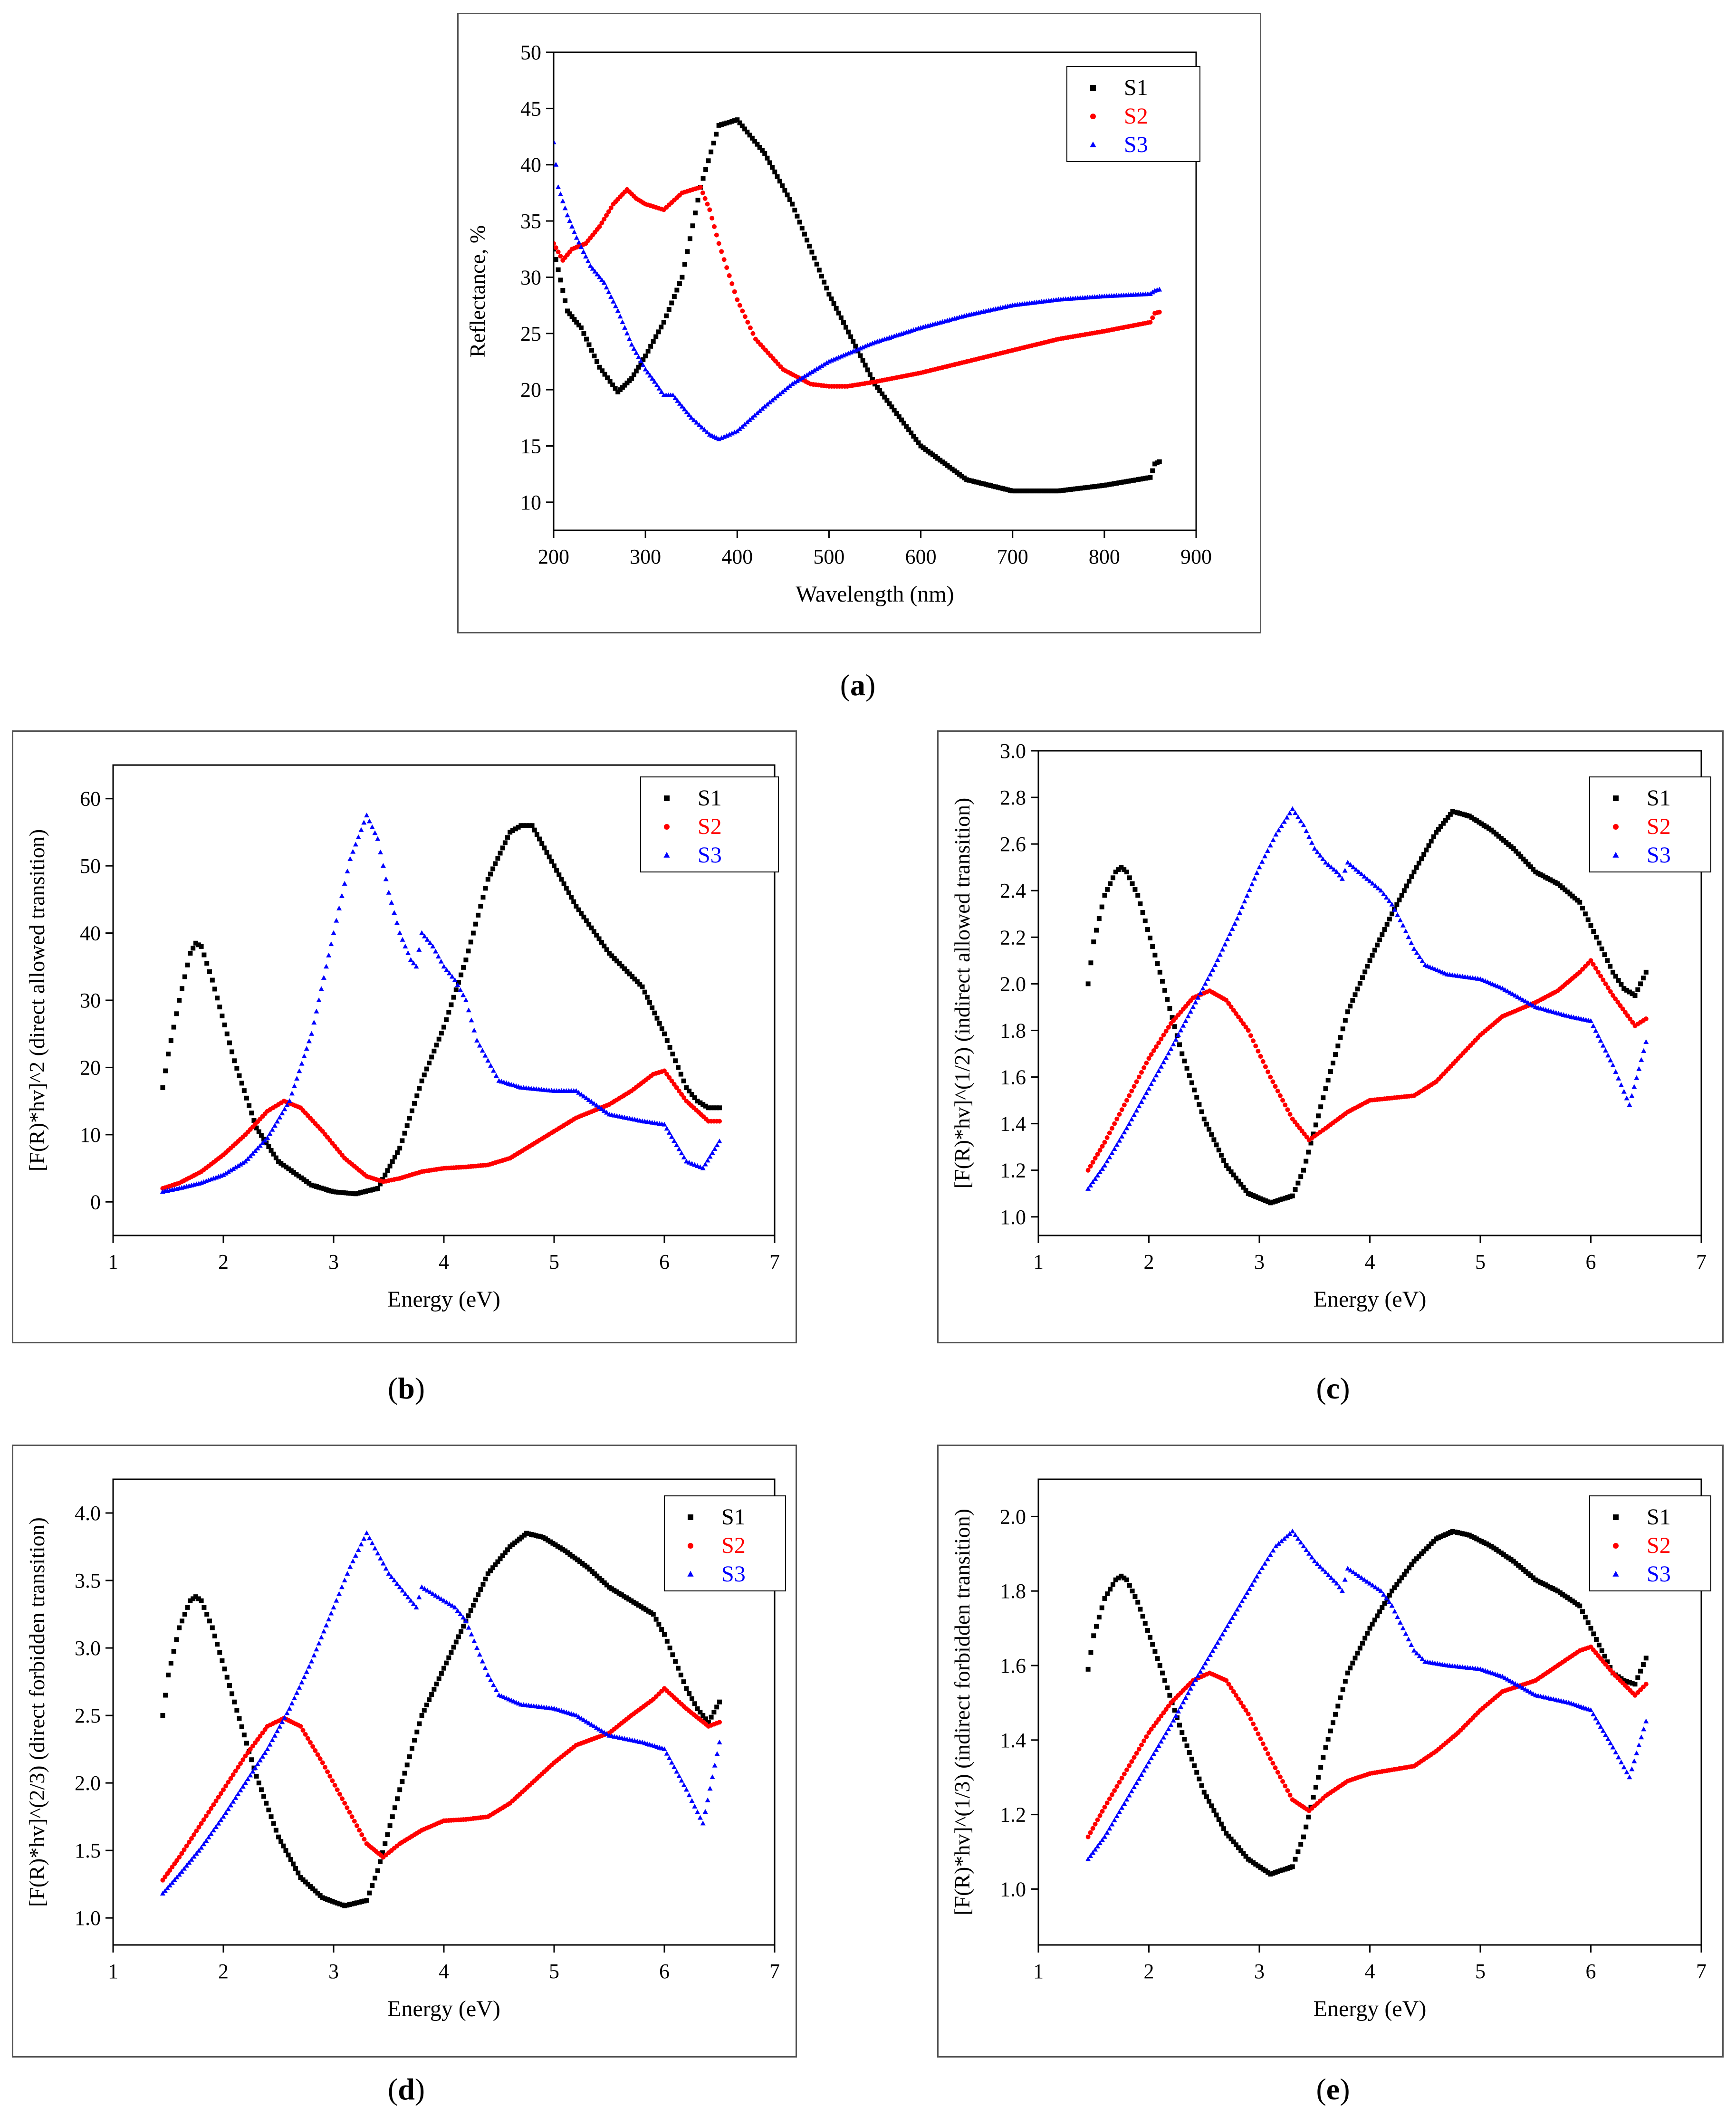  What do you see at coordinates (531, 390) in the screenshot?
I see `y-tick-label: 20` at bounding box center [531, 390].